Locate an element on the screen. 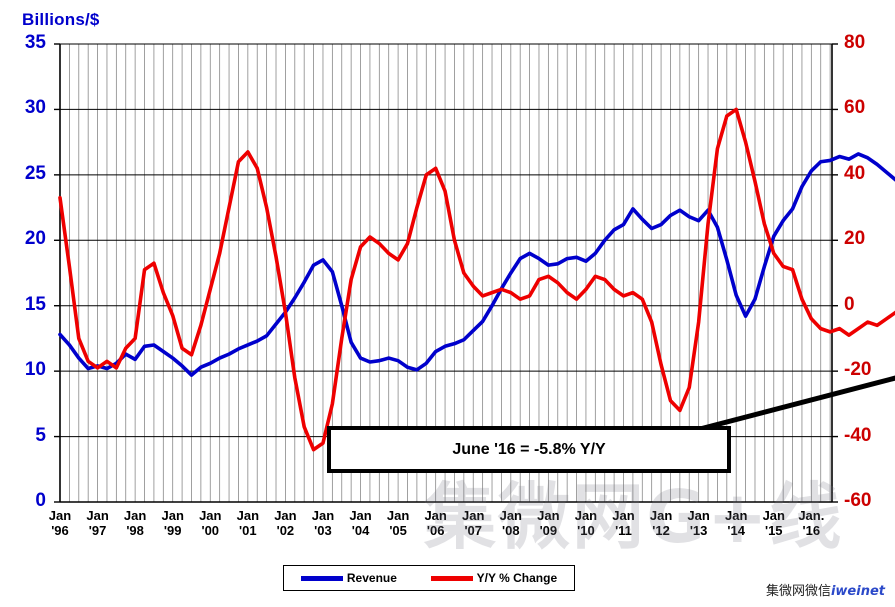 The height and width of the screenshot is (607, 895). footer-credit: 集微网微信iweinet is located at coordinates (825, 589).